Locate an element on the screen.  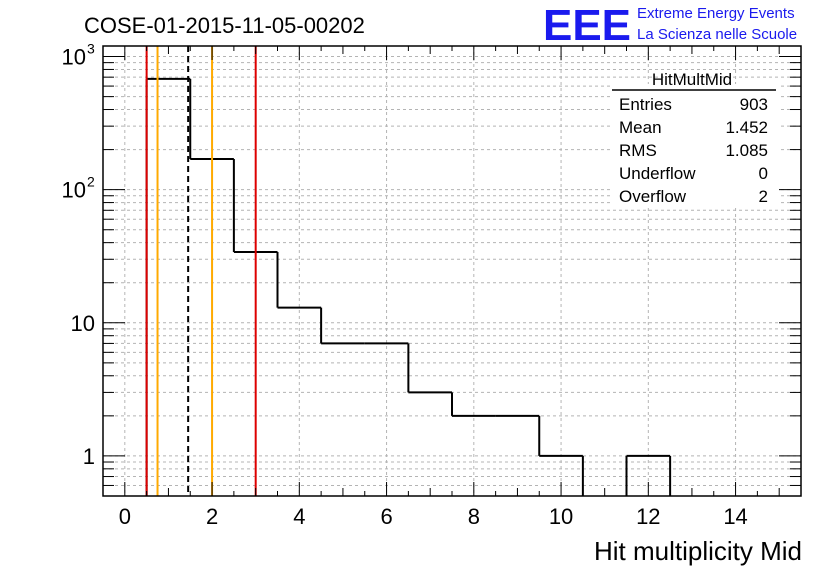
logo-line-1: Extreme Energy Events is located at coordinates (716, 13).